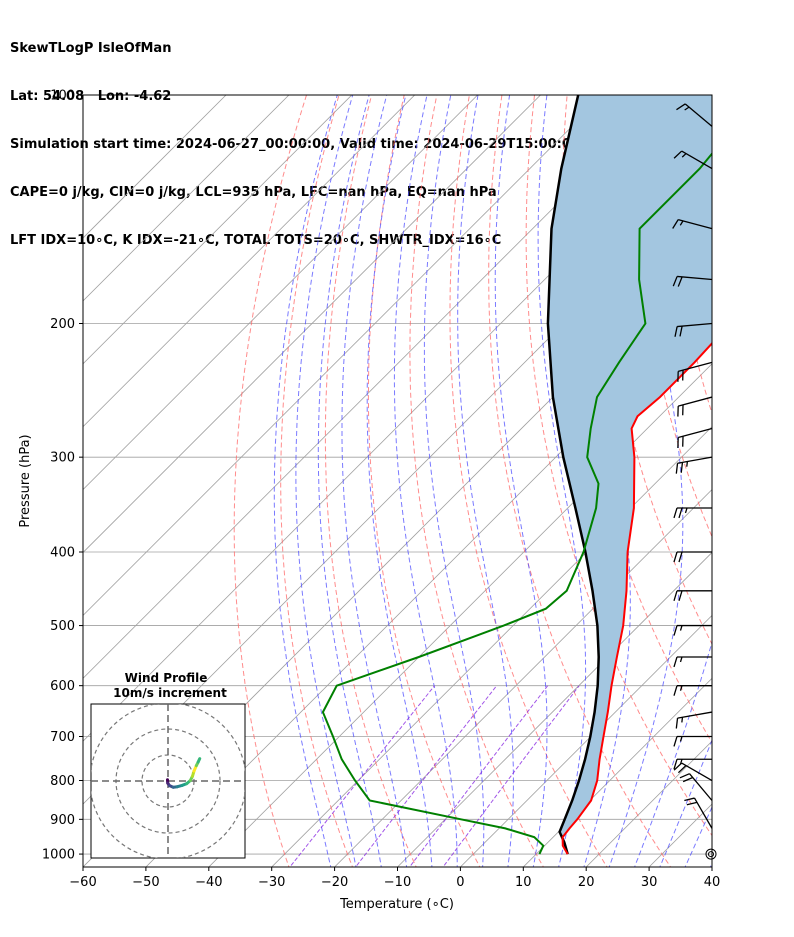  I want to click on x-tick-label: −10, so click(397, 882).